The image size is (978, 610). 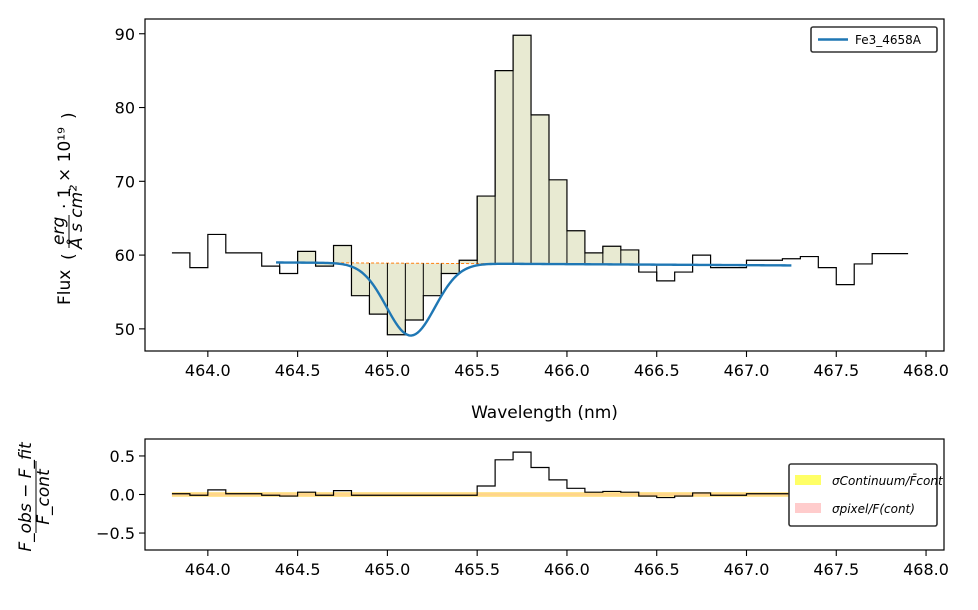 I want to click on y-tick-label: 0.0, so click(x=122, y=495).